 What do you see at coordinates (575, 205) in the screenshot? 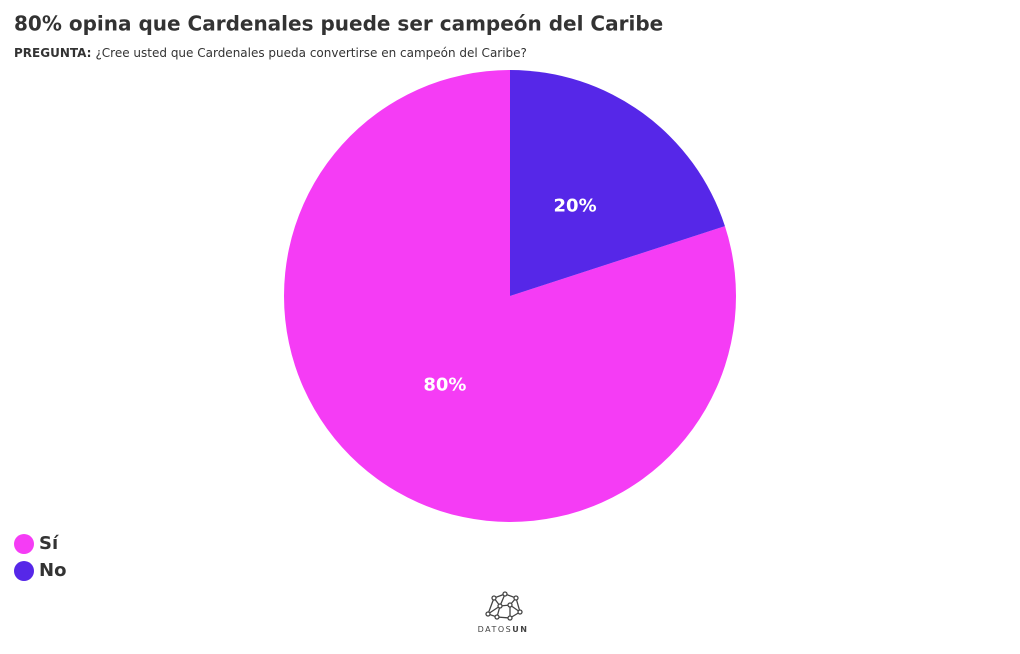
I see `slice-label: 20%` at bounding box center [575, 205].